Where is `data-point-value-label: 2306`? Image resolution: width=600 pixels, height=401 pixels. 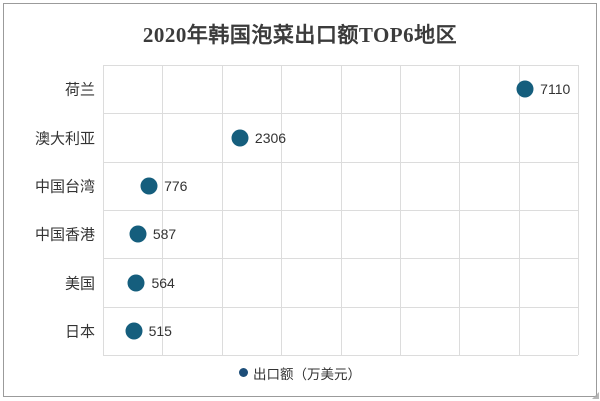
data-point-value-label: 2306 is located at coordinates (270, 137).